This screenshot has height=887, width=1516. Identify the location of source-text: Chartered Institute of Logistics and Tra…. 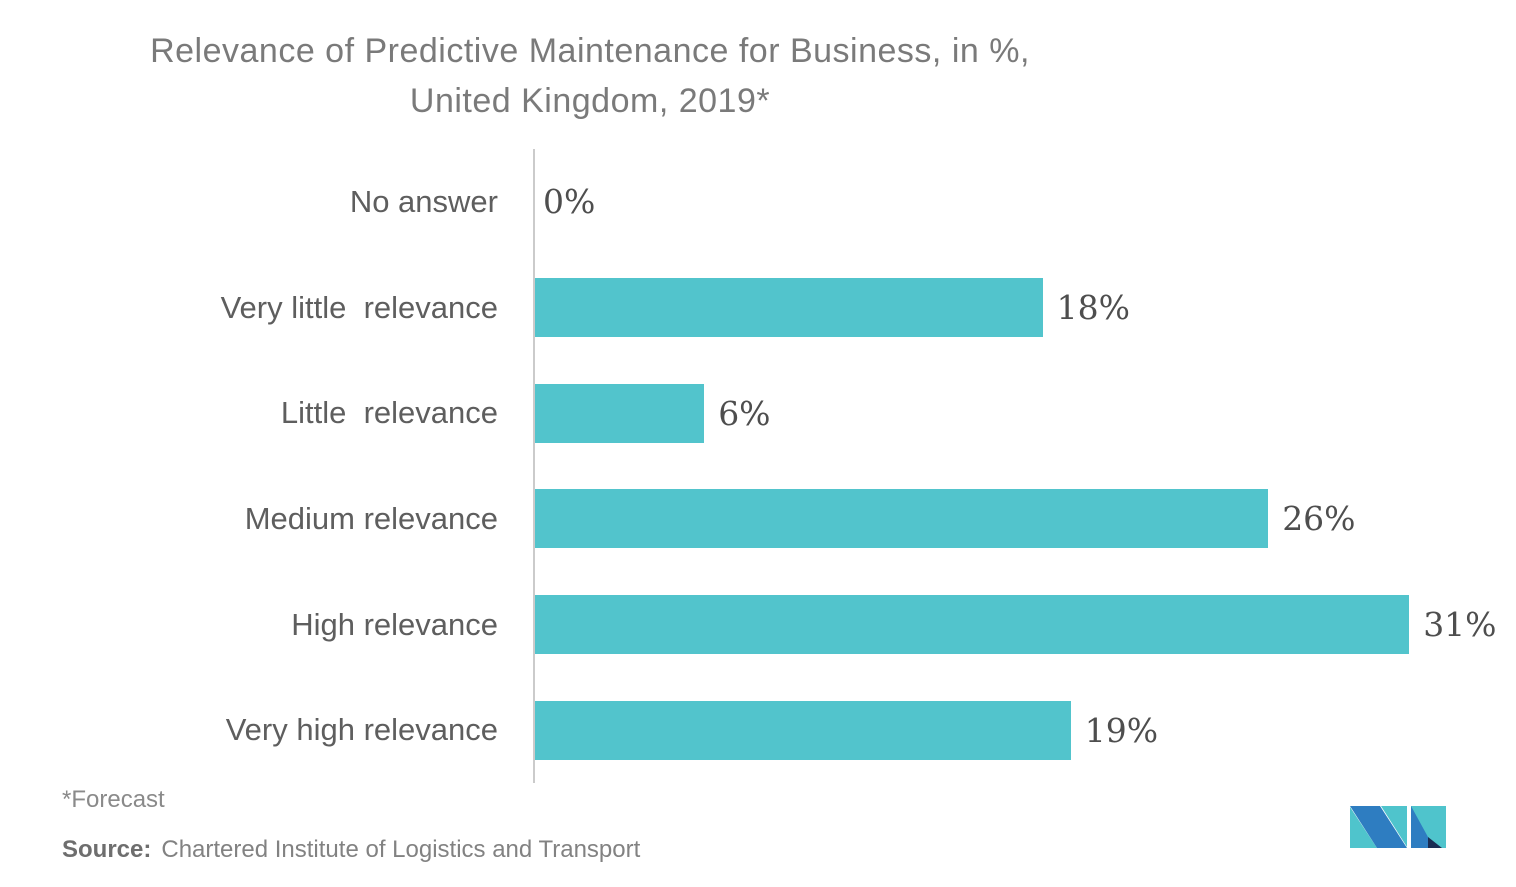
(401, 849).